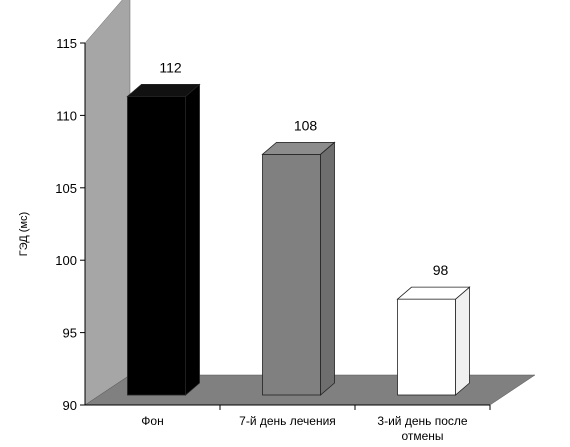 This screenshot has height=447, width=570. Describe the element at coordinates (70, 405) in the screenshot. I see `y-tick-label: 90` at that location.